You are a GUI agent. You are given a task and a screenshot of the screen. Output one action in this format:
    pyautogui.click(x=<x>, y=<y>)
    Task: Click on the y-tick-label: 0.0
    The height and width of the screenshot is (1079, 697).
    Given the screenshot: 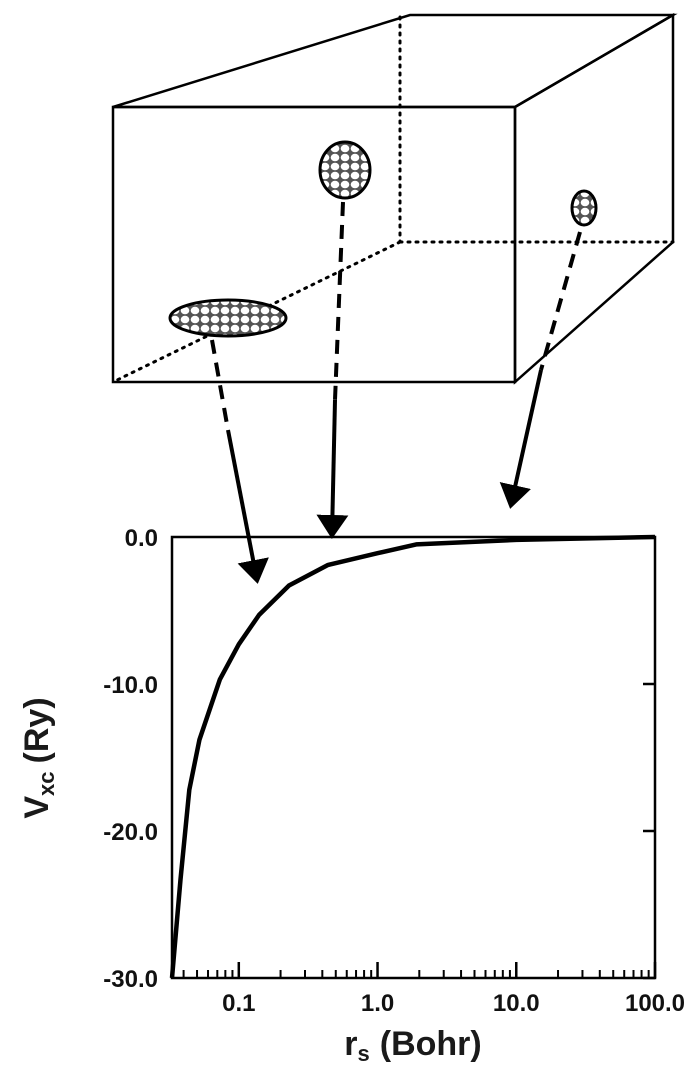 What is the action you would take?
    pyautogui.click(x=141, y=538)
    